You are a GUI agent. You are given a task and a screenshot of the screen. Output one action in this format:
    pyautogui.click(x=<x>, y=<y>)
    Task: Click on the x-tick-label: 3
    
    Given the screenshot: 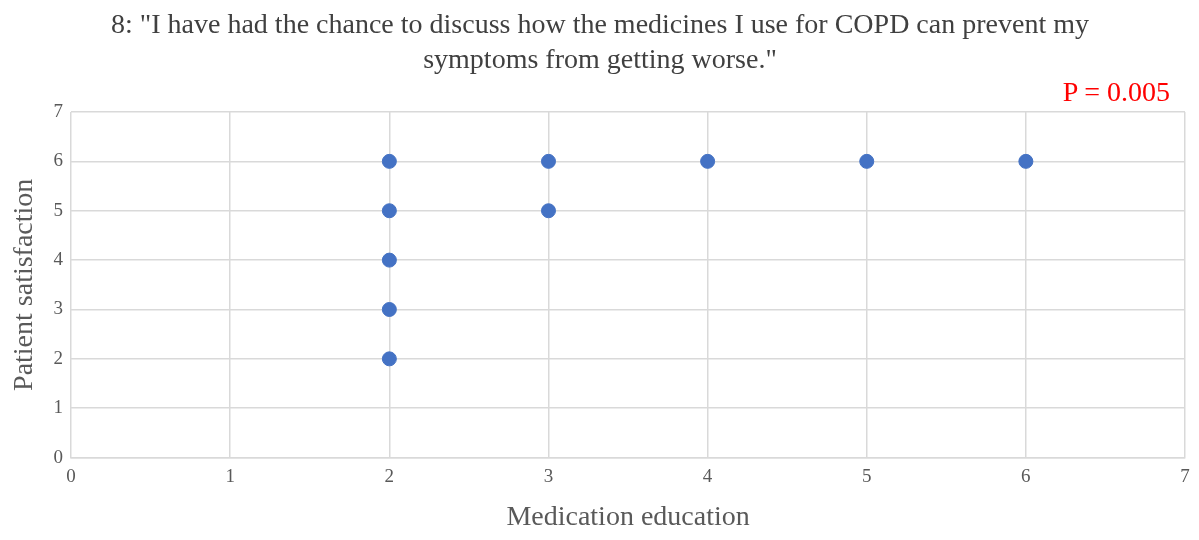 What is the action you would take?
    pyautogui.click(x=548, y=475)
    